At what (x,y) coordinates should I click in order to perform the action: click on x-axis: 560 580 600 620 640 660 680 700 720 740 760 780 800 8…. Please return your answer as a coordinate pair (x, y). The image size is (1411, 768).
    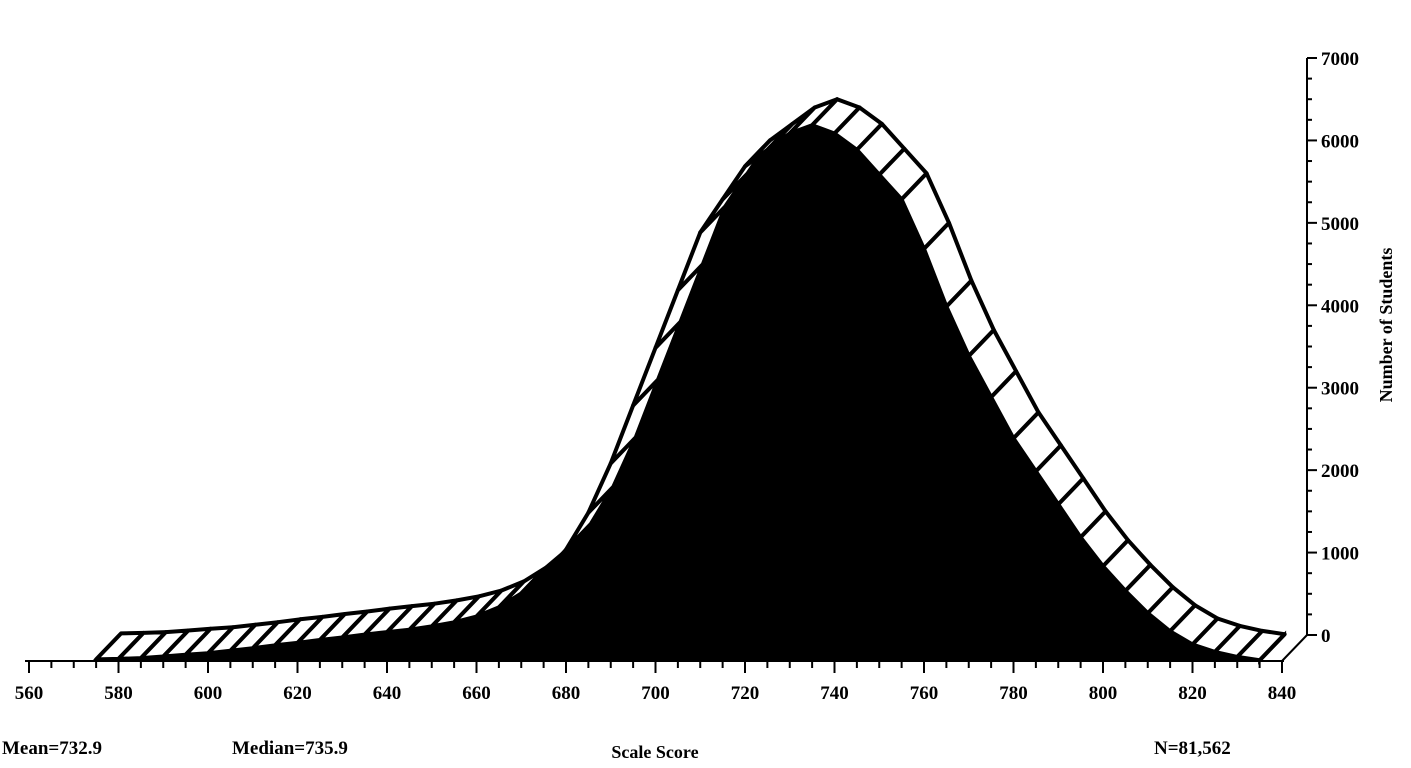
    Looking at the image, I should click on (661, 669).